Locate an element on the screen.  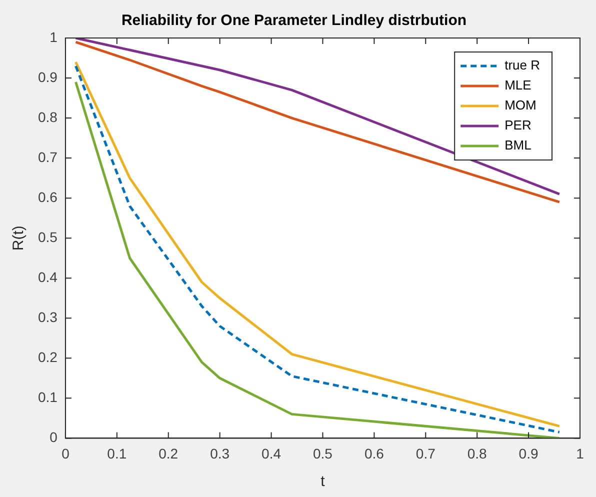
y-tick-label: 1 is located at coordinates (54, 36).